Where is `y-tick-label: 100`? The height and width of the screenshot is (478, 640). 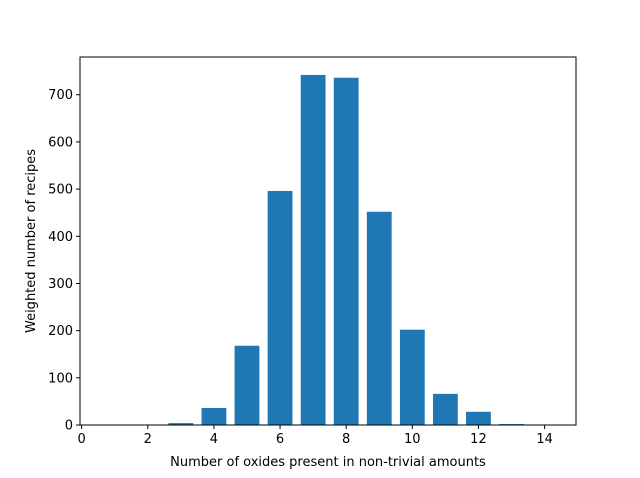
y-tick-label: 100 is located at coordinates (60, 378).